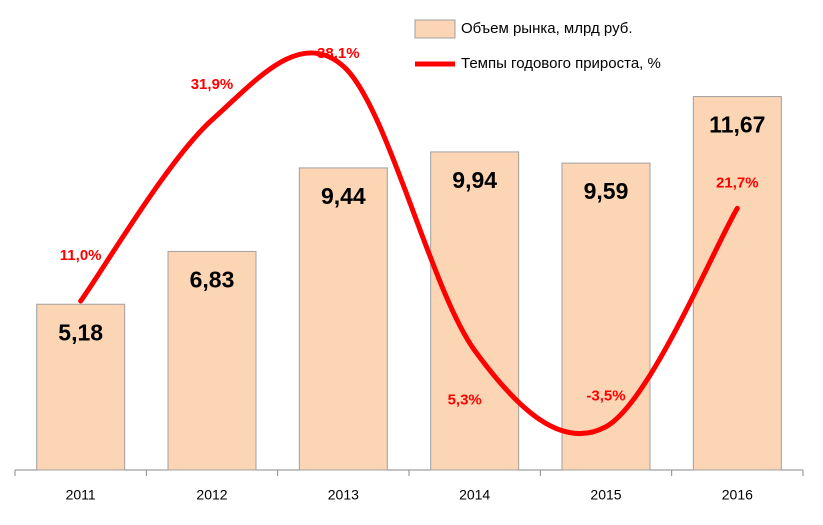 This screenshot has height=525, width=823. What do you see at coordinates (81, 255) in the screenshot?
I see `line-value-label: 11,0%` at bounding box center [81, 255].